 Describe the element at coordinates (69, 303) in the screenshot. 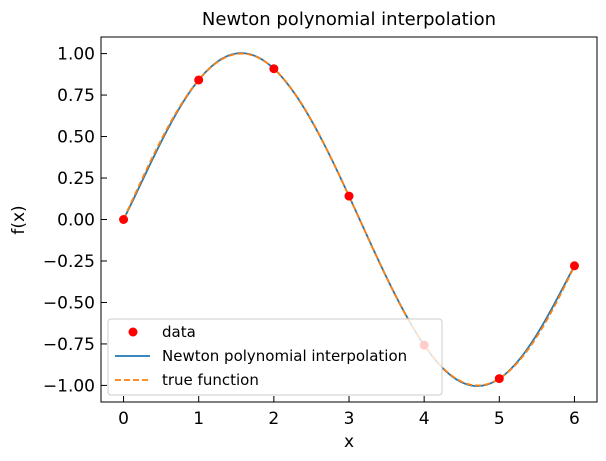

I see `y-tick-label: −0.50` at that location.